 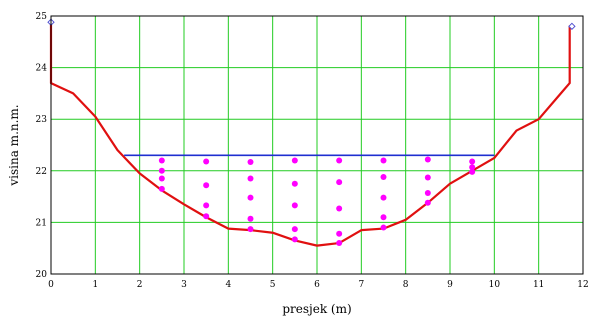 What do you see at coordinates (42, 120) in the screenshot?
I see `y-tick-label: 23` at bounding box center [42, 120].